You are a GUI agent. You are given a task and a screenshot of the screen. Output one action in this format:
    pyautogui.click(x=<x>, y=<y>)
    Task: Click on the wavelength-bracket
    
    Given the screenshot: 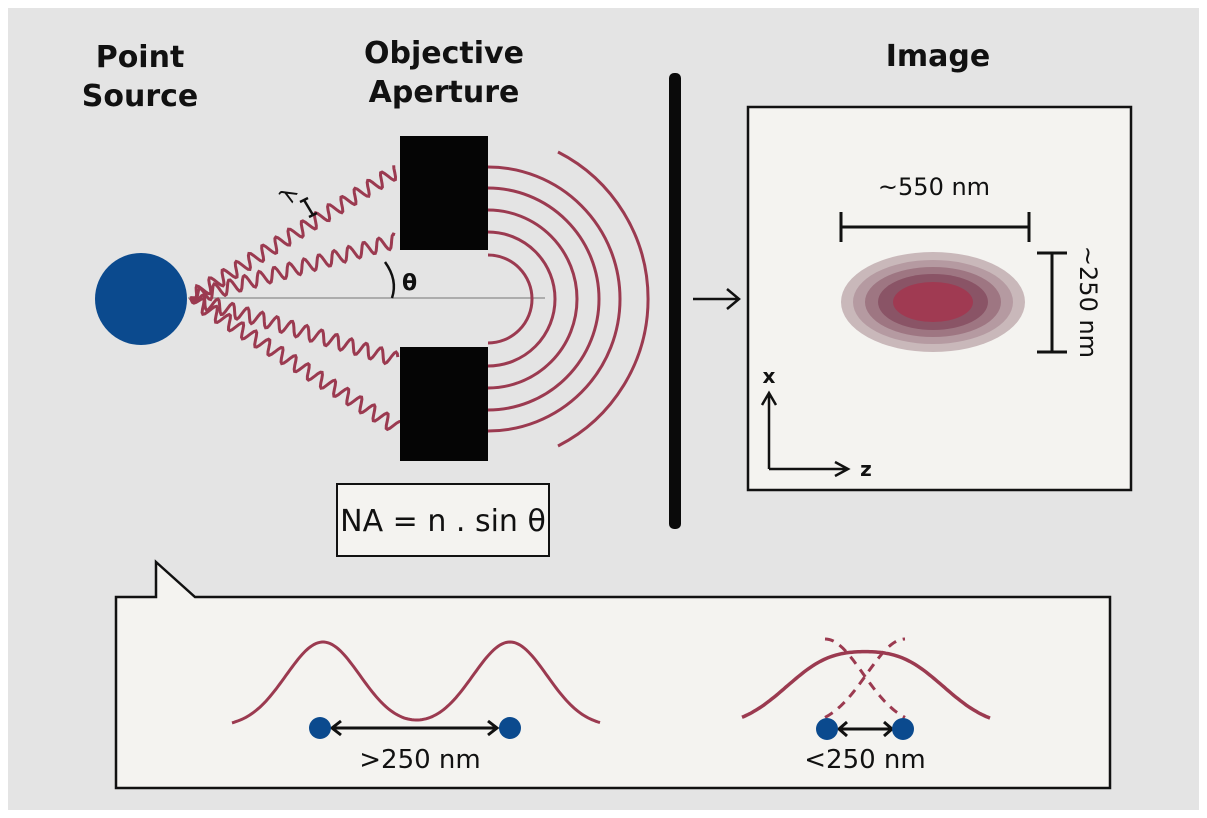 What is the action you would take?
    pyautogui.click(x=308, y=207)
    